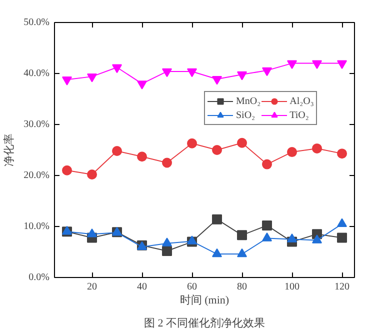 The width and height of the screenshot is (382, 335). I want to click on legend-label: SiO₂, so click(246, 115).